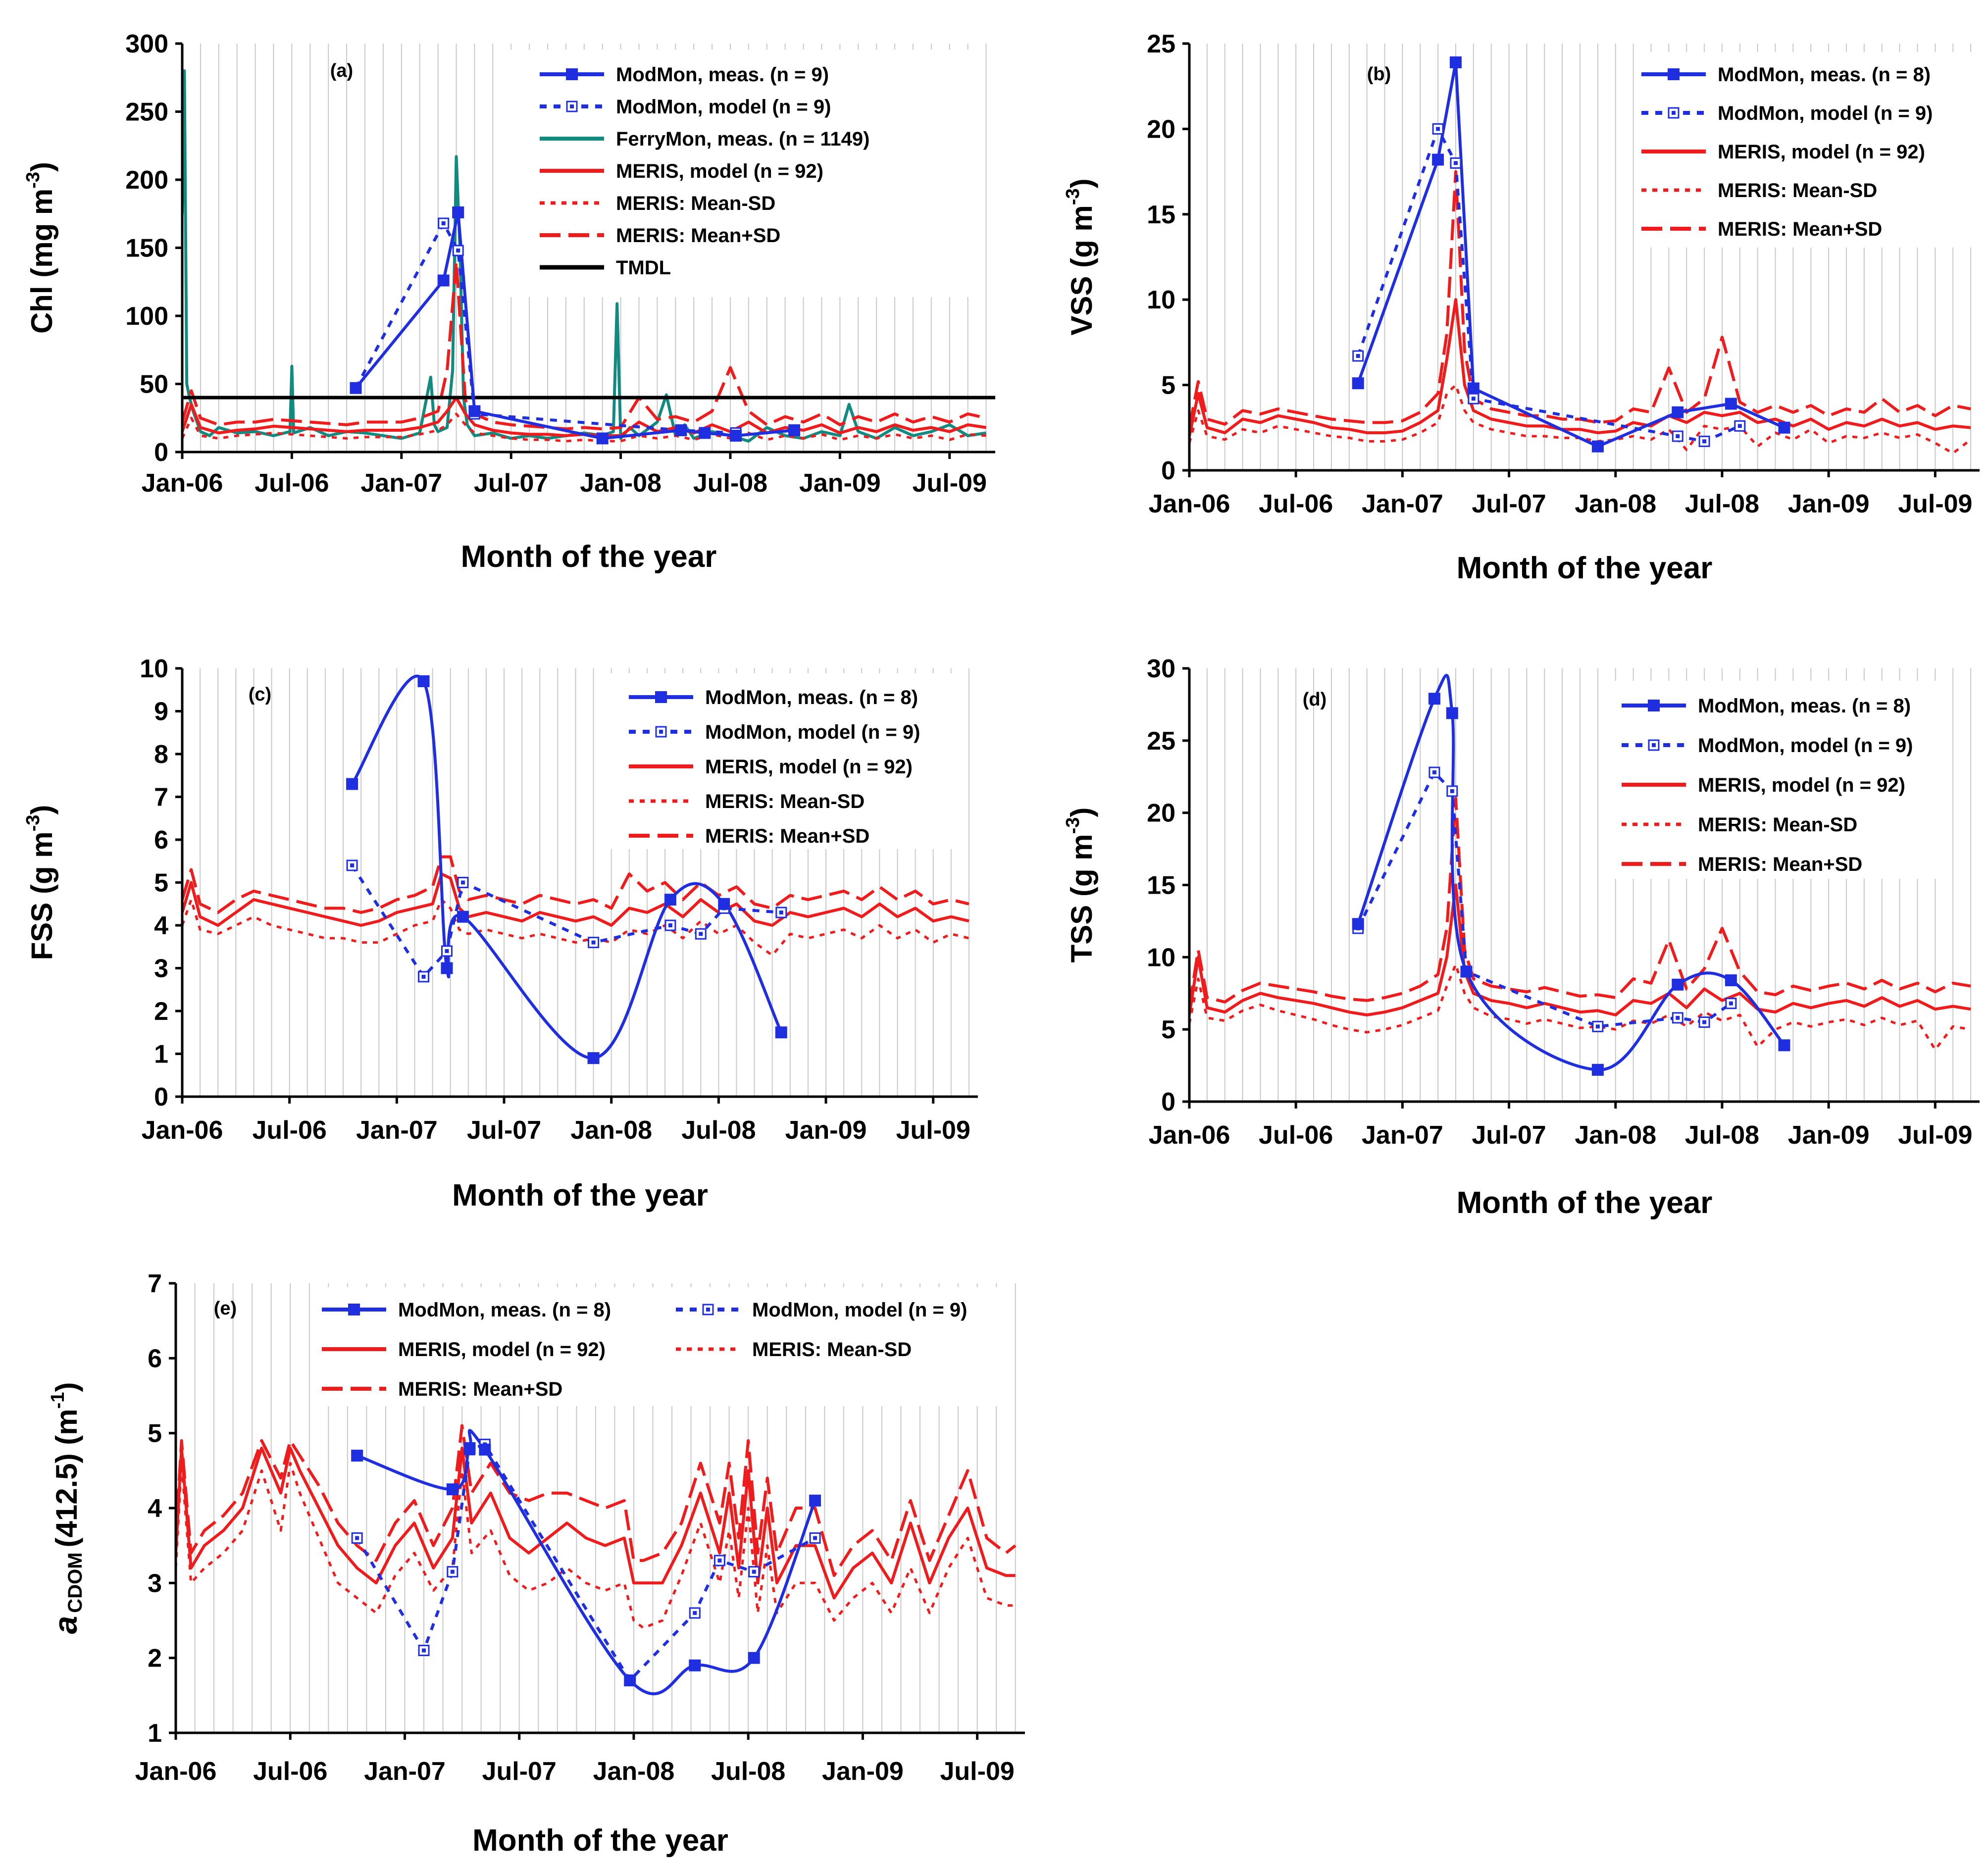  Describe the element at coordinates (743, 139) in the screenshot. I see `legend-label: FerryMon, meas. (n = 1149)` at that location.